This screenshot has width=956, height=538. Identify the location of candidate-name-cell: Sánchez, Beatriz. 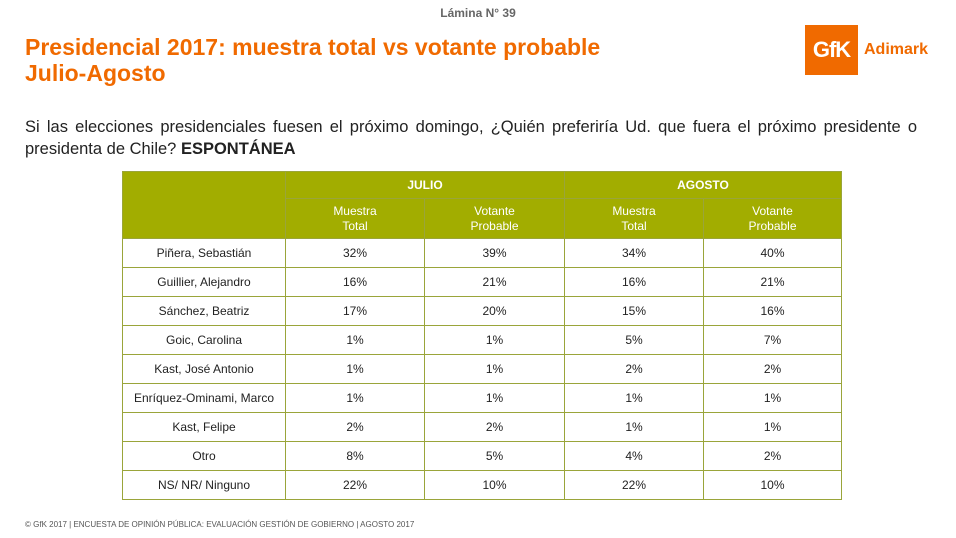
(204, 311).